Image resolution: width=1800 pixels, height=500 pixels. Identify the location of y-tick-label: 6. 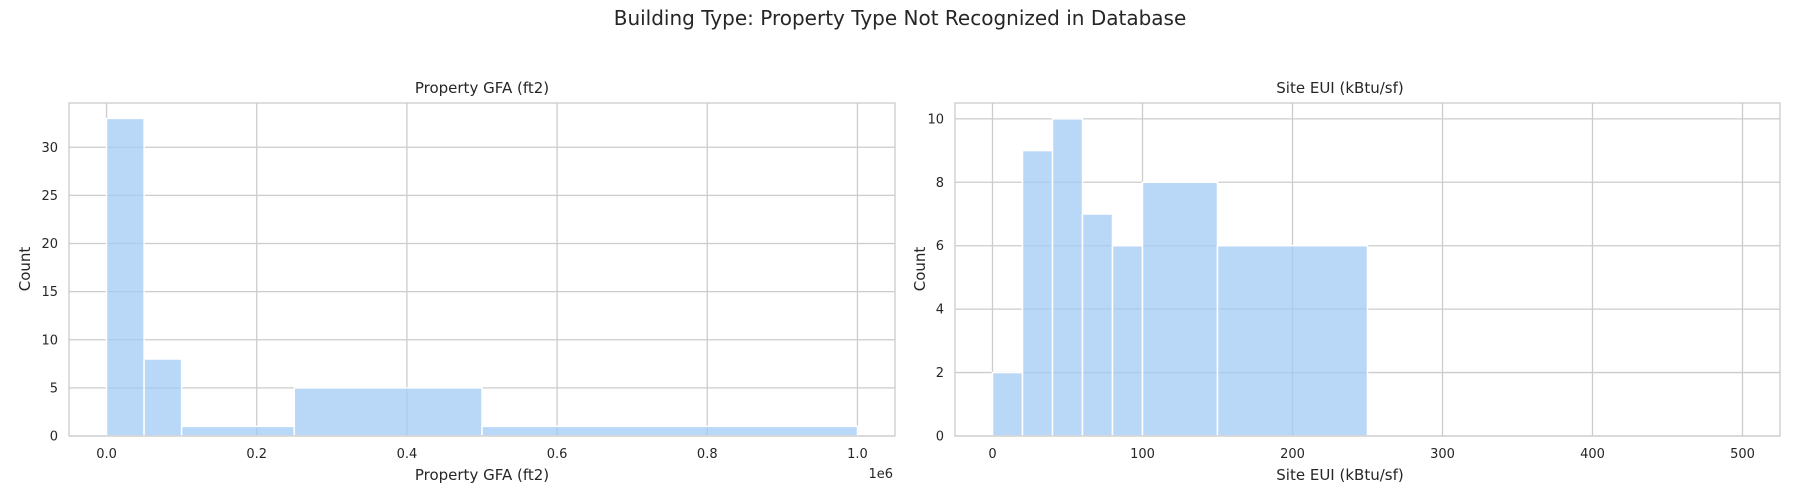
(940, 246).